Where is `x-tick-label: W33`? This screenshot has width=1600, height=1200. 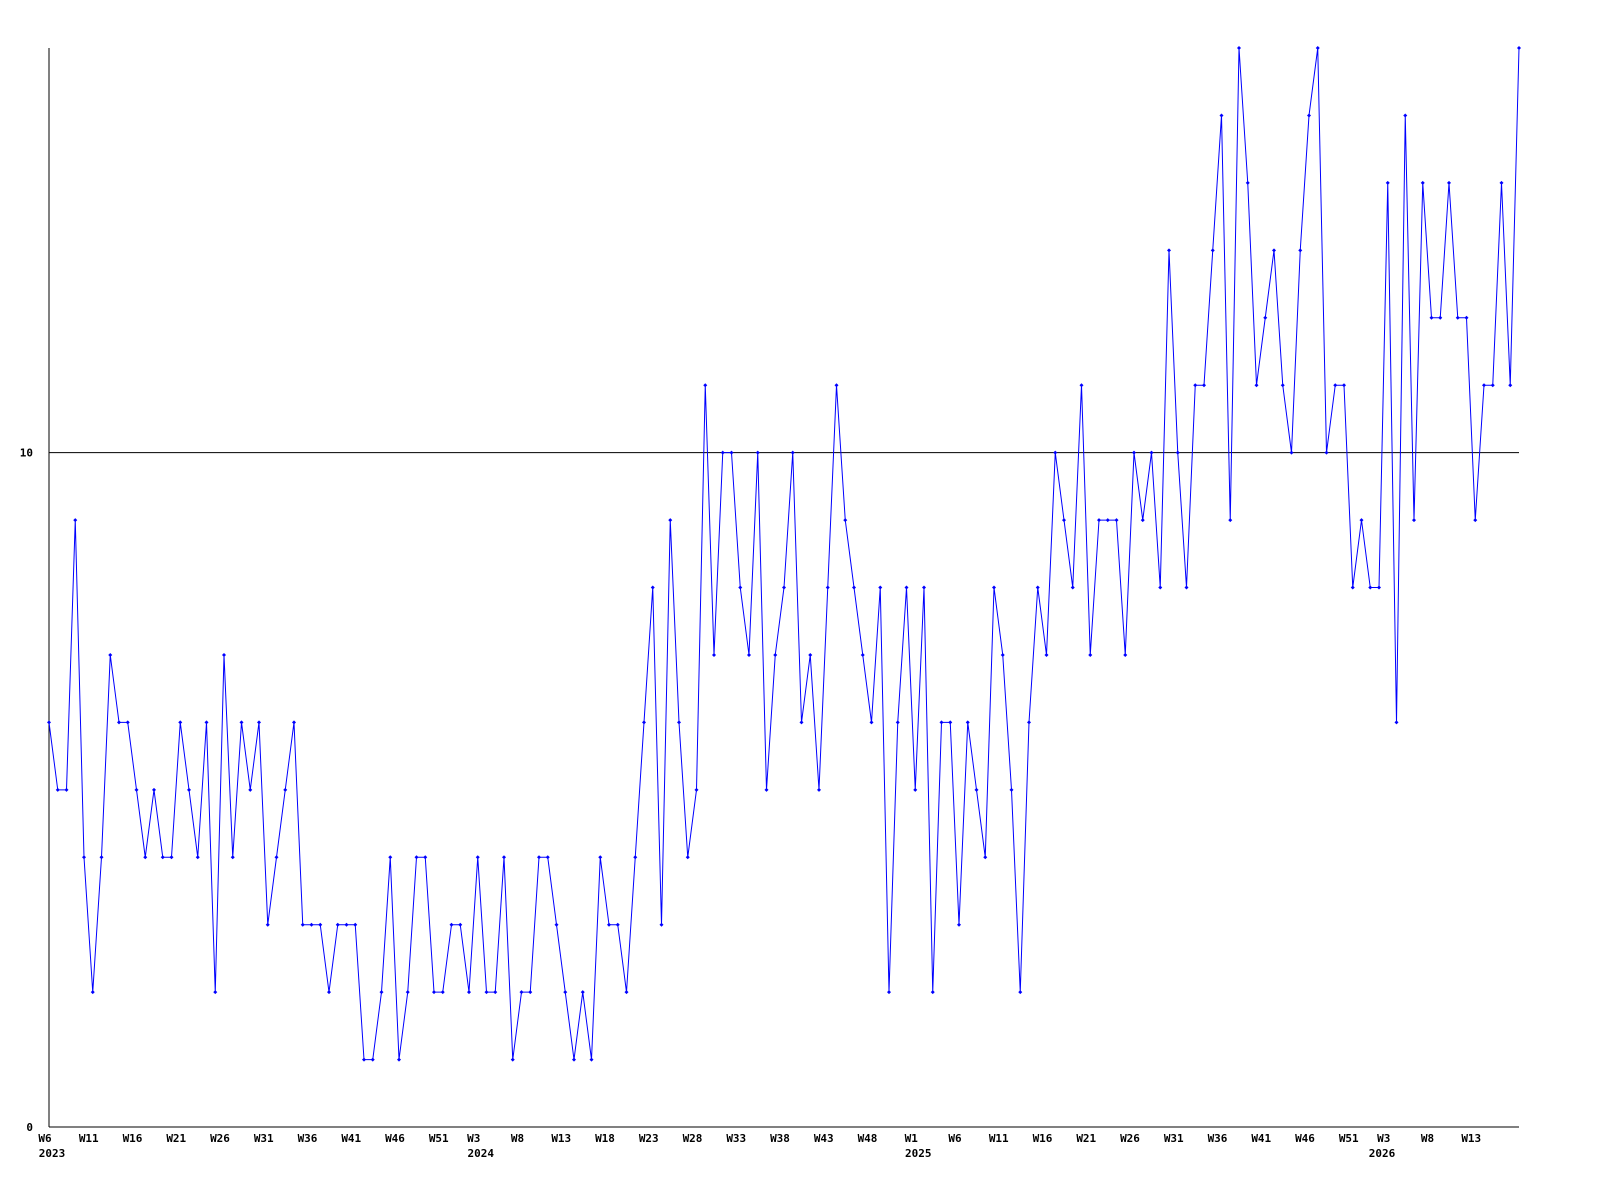 x-tick-label: W33 is located at coordinates (736, 1138).